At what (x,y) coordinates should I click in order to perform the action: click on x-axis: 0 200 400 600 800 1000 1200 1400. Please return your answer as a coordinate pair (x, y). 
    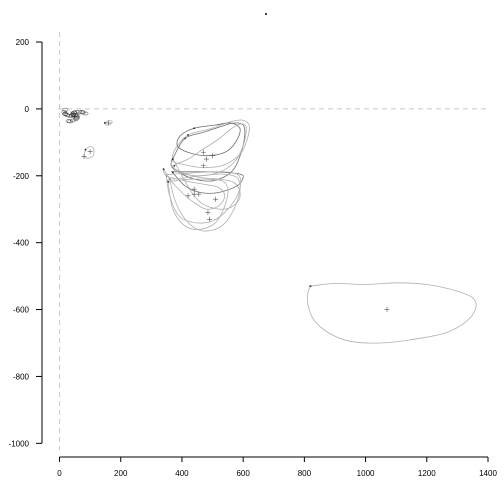
    Looking at the image, I should click on (277, 467).